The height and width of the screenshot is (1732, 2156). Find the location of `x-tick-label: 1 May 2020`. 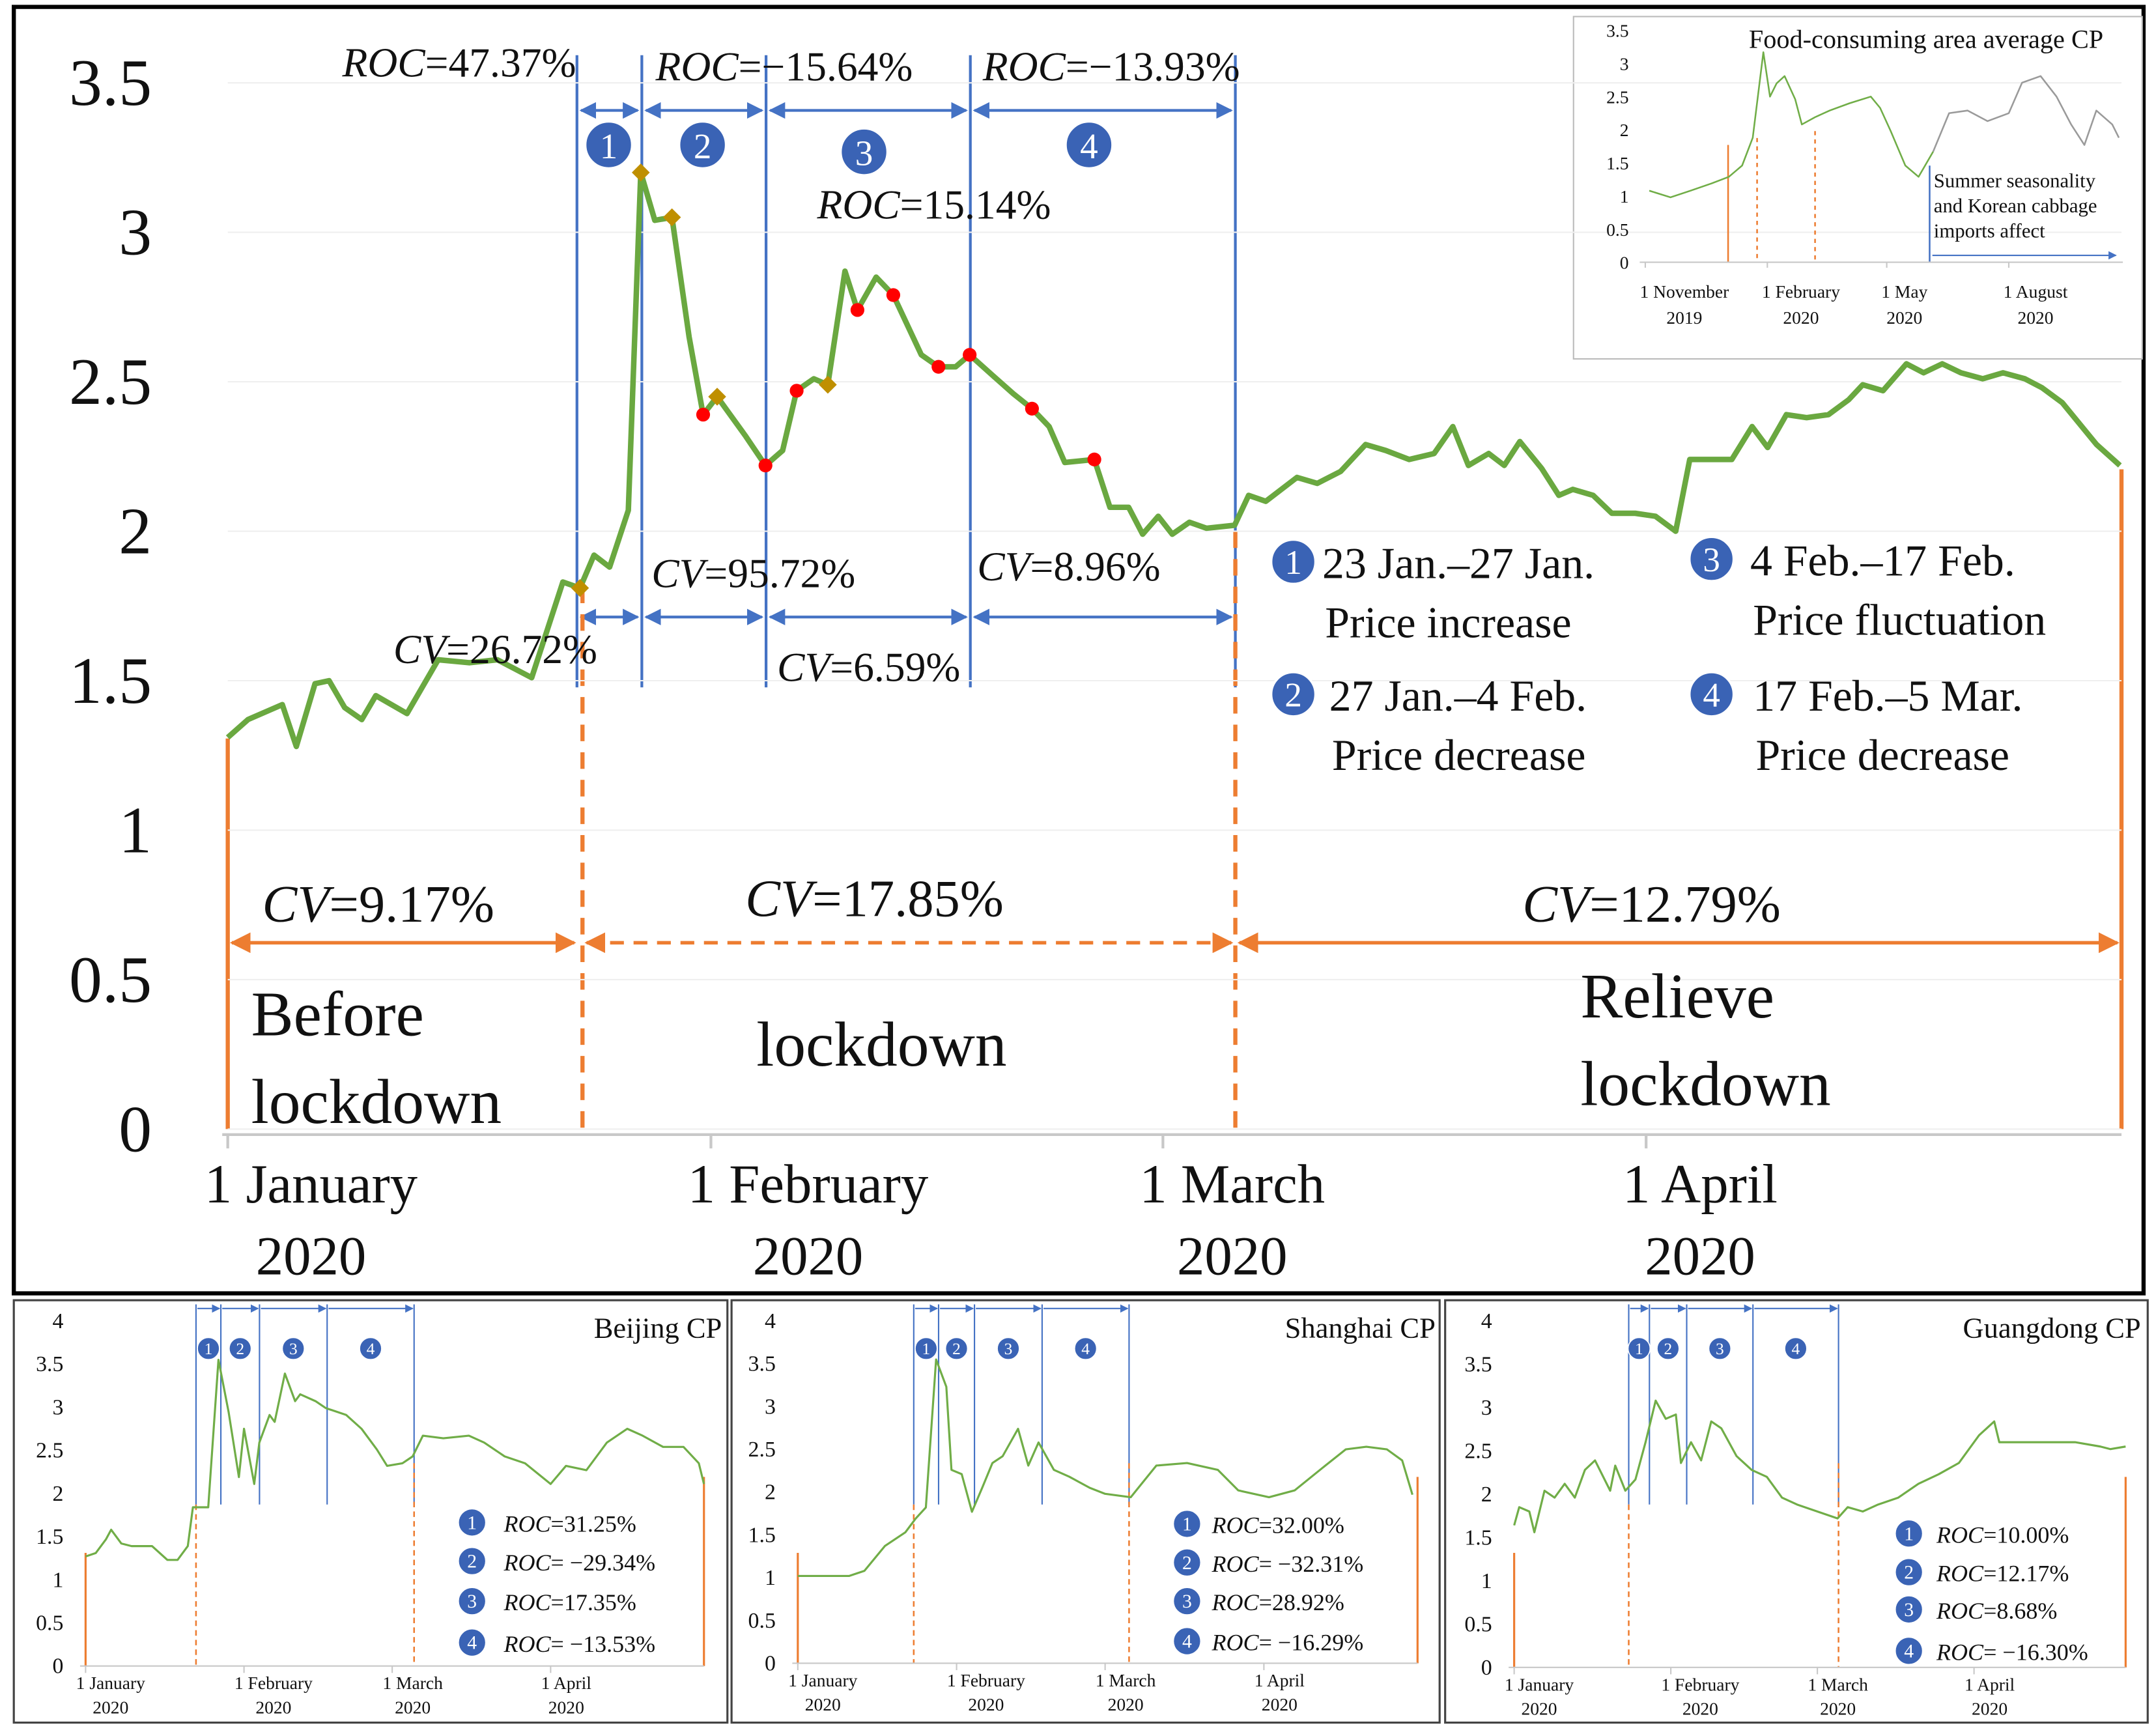

x-tick-label: 1 May 2020 is located at coordinates (1904, 305).